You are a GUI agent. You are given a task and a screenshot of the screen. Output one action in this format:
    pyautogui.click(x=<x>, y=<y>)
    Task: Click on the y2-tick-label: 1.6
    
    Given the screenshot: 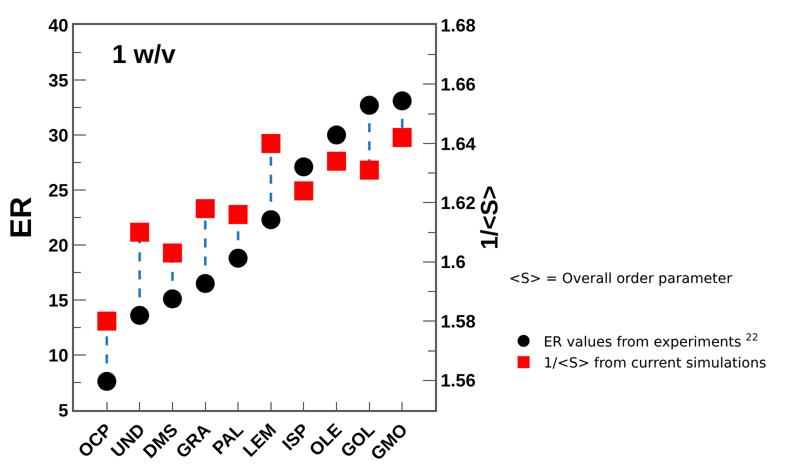 What is the action you would take?
    pyautogui.click(x=453, y=262)
    